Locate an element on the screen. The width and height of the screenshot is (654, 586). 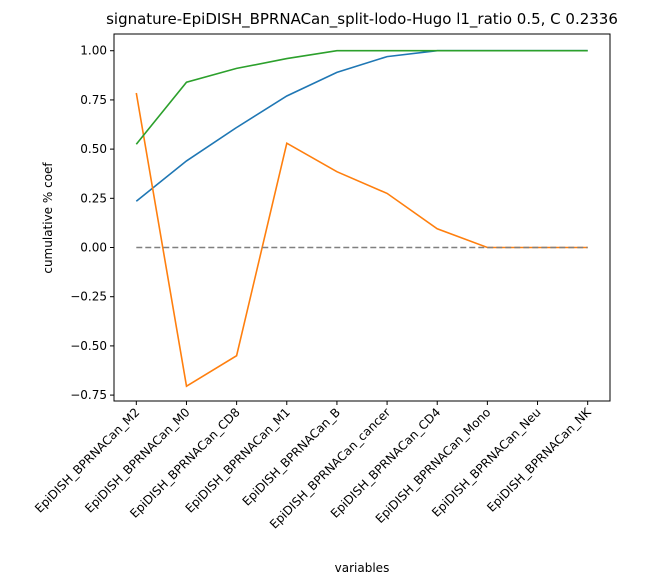
y-tick-label: −0.75 is located at coordinates (88, 395).